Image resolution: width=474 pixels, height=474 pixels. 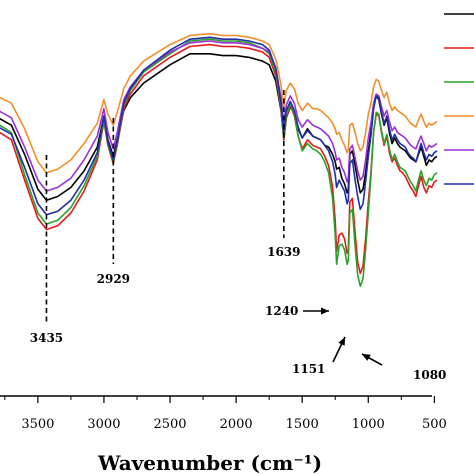 I want to click on x-tick-label-1500: 1500, so click(x=302, y=424).